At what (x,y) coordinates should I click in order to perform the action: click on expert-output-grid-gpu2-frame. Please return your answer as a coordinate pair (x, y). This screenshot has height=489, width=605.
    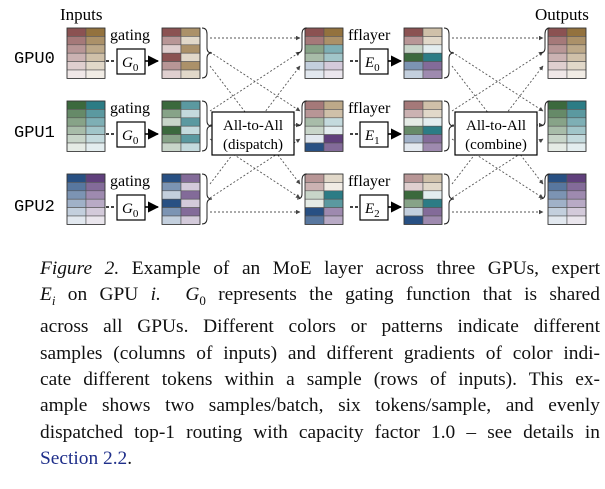
    Looking at the image, I should click on (423, 199).